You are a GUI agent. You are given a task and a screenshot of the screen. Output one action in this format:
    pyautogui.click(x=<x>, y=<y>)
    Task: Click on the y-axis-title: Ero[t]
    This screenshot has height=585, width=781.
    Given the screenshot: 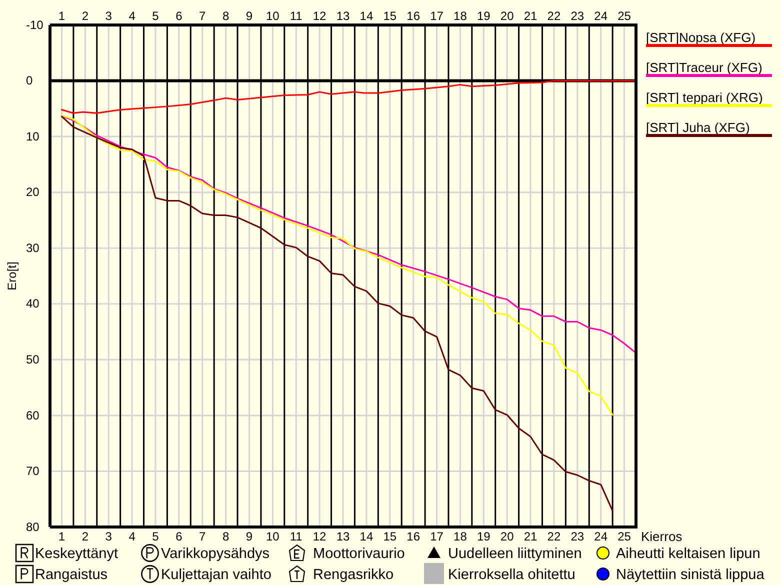 What is the action you would take?
    pyautogui.click(x=12, y=276)
    